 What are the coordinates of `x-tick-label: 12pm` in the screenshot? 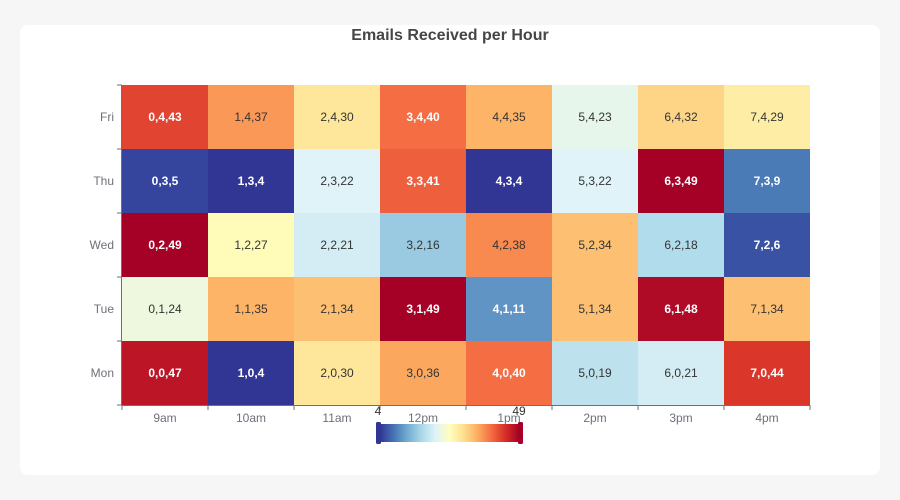 It's located at (423, 418).